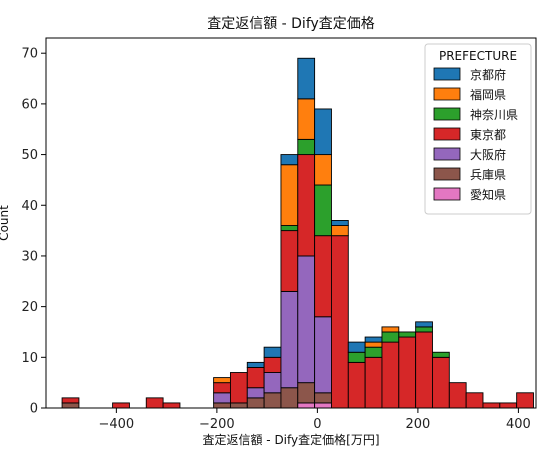 Image resolution: width=554 pixels, height=459 pixels. I want to click on y-axis-ticks: 0 10 20 30 40 50 60 70, so click(33, 232).